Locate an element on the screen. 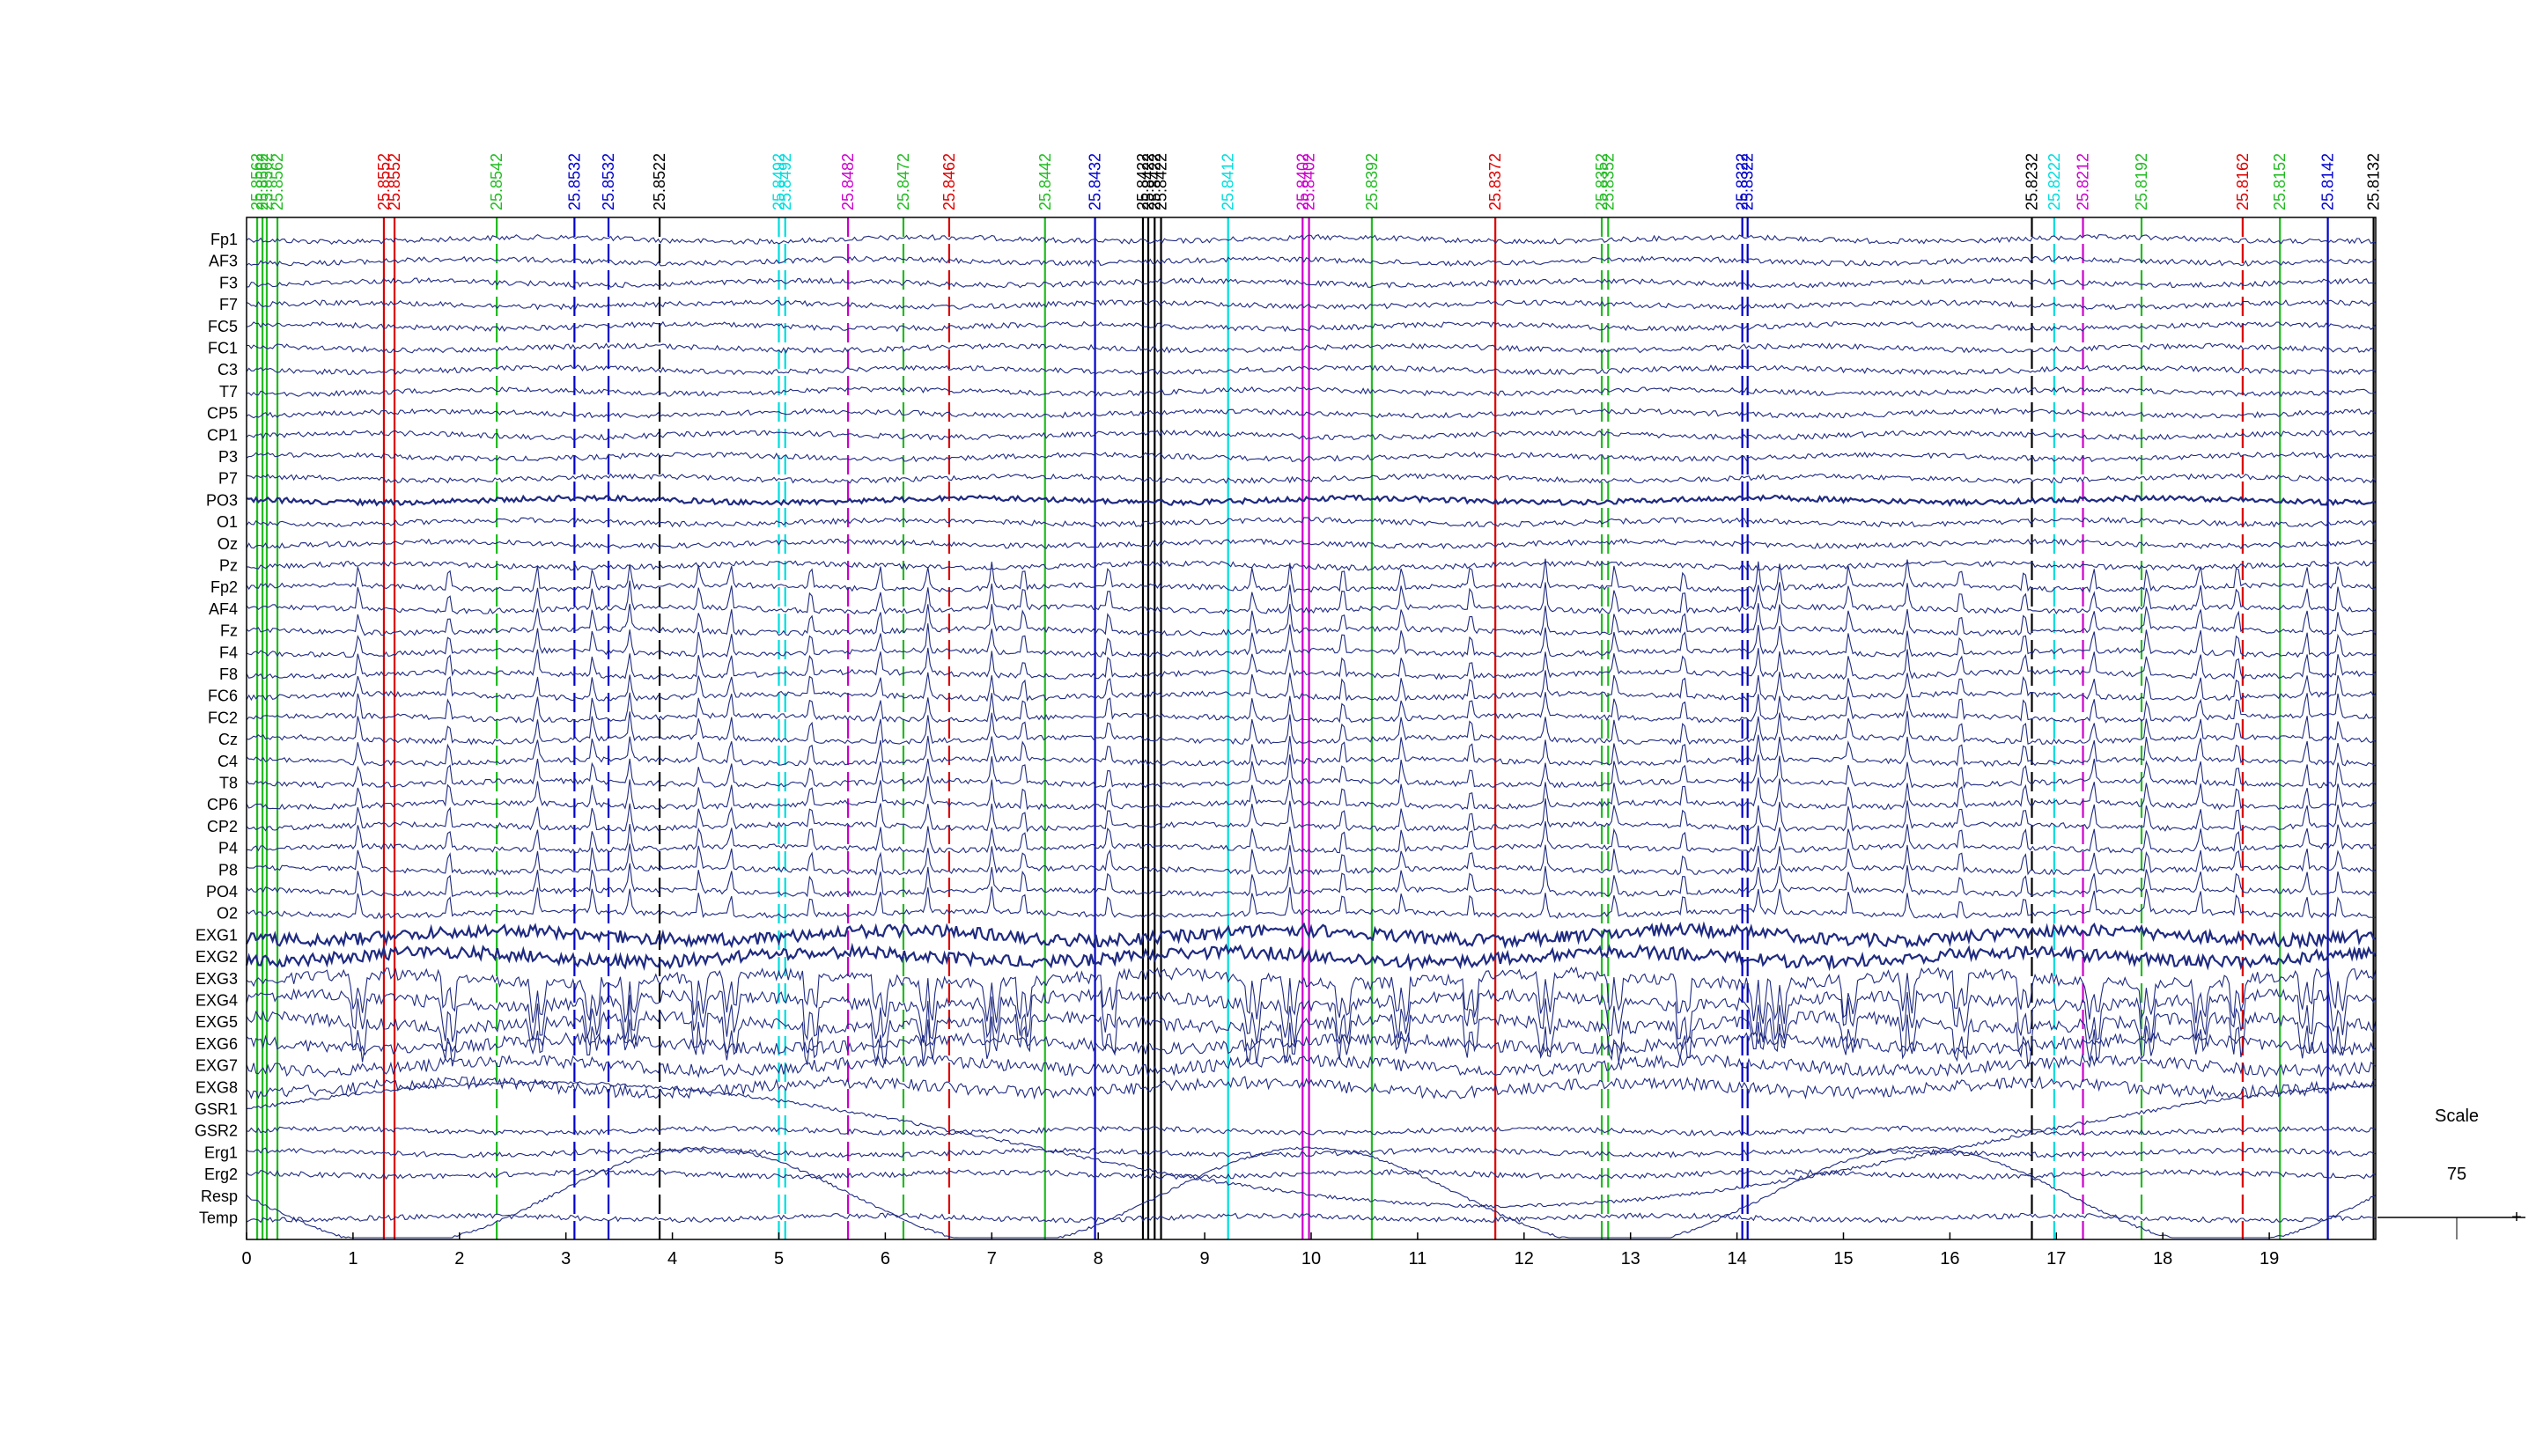  event-label: 25.8412 is located at coordinates (1228, 181).